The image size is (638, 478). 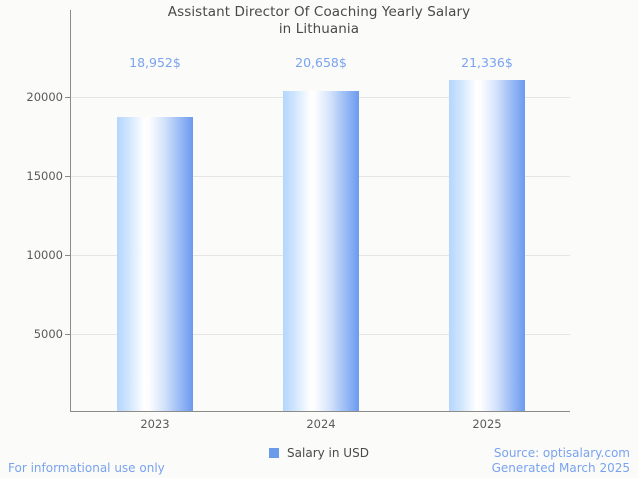 I want to click on legend-item-salary-in-usd: Salary in USD, so click(x=319, y=453).